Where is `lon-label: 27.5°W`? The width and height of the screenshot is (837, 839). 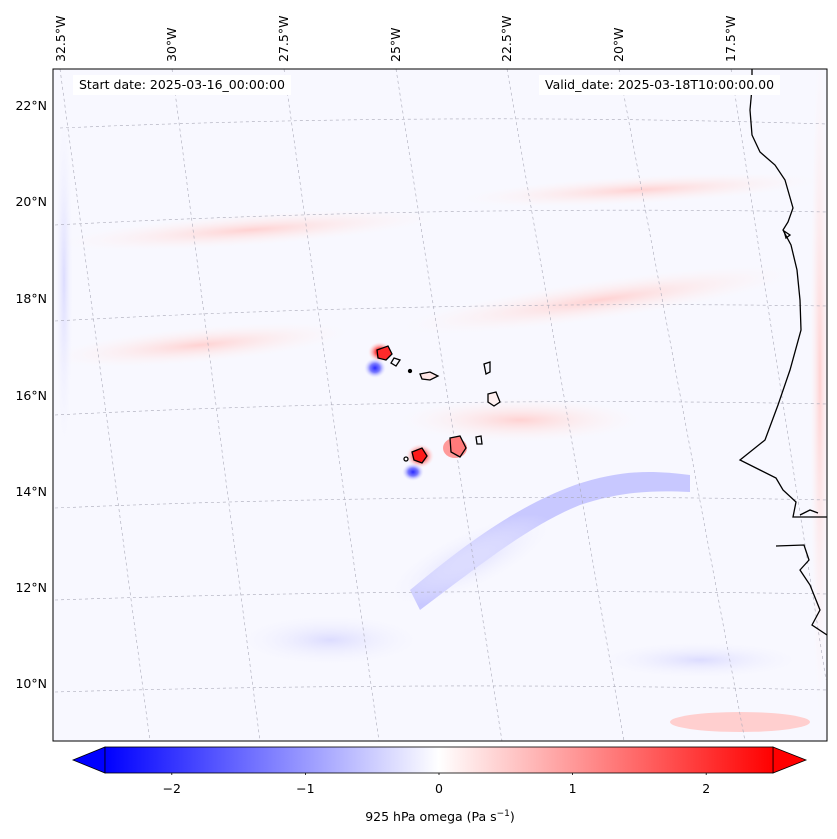
lon-label: 27.5°W is located at coordinates (283, 38).